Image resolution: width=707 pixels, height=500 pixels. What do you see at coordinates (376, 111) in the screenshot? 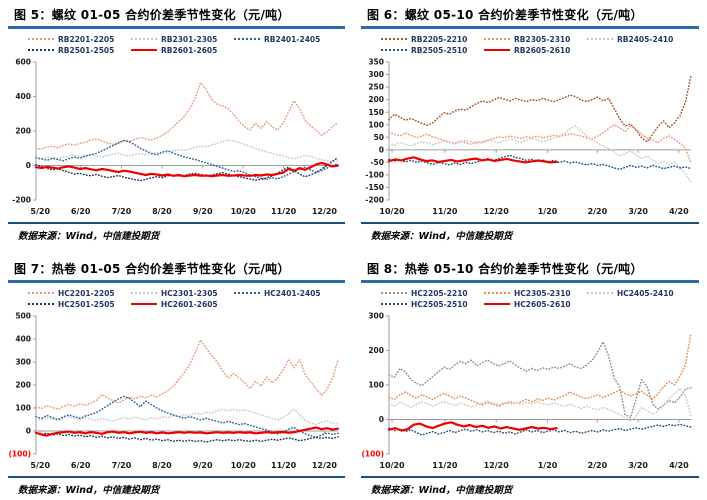
I see `y-axis-tick-label: 150` at bounding box center [376, 111].